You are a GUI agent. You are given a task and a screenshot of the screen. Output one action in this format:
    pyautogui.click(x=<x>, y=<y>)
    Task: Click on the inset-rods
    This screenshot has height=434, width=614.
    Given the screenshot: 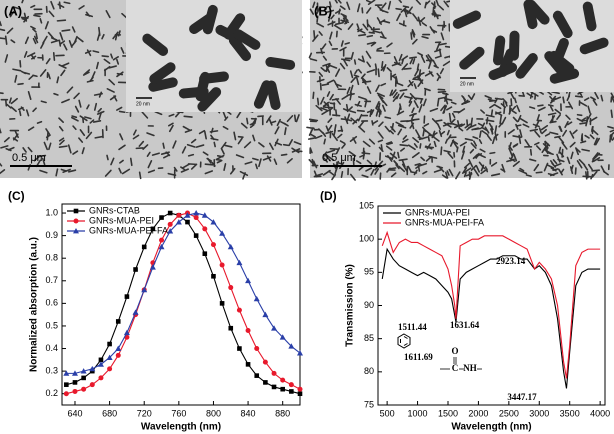 What is the action you would take?
    pyautogui.click(x=219, y=58)
    